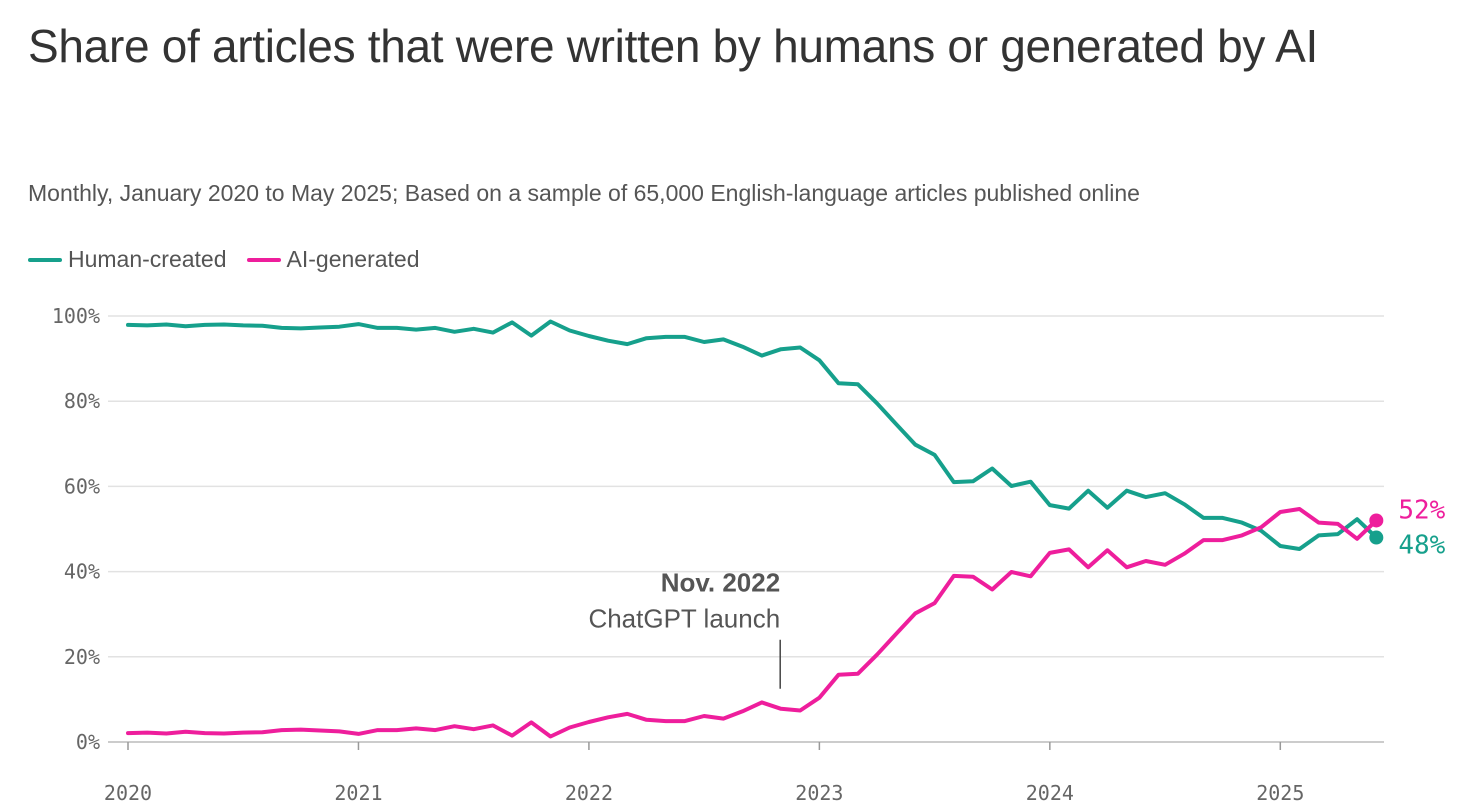 The height and width of the screenshot is (804, 1464). Describe the element at coordinates (353, 259) in the screenshot. I see `legend-label-ai: AI-generated` at that location.